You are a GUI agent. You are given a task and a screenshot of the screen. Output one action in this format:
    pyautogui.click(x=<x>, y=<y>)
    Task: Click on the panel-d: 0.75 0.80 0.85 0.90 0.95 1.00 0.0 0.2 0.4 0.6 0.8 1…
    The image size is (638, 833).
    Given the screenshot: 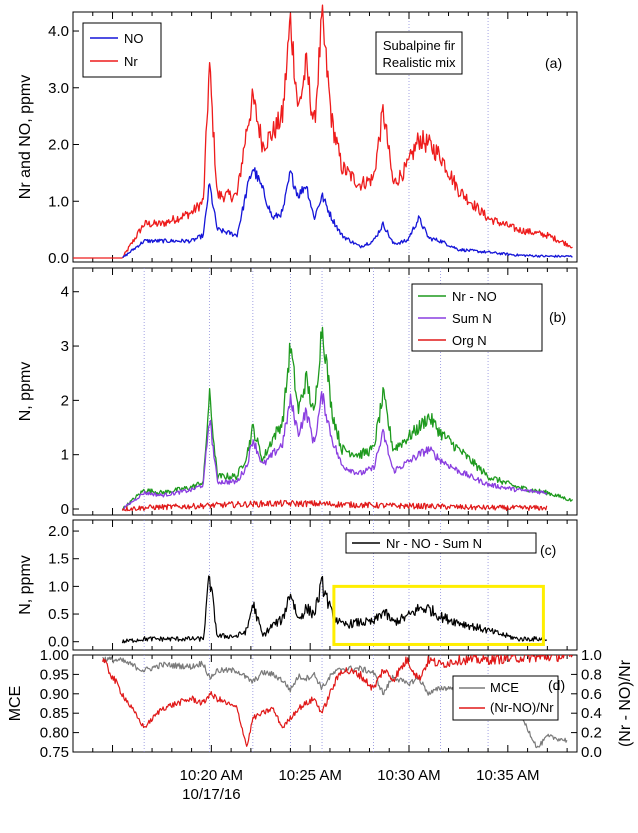 What is the action you would take?
    pyautogui.click(x=320, y=704)
    